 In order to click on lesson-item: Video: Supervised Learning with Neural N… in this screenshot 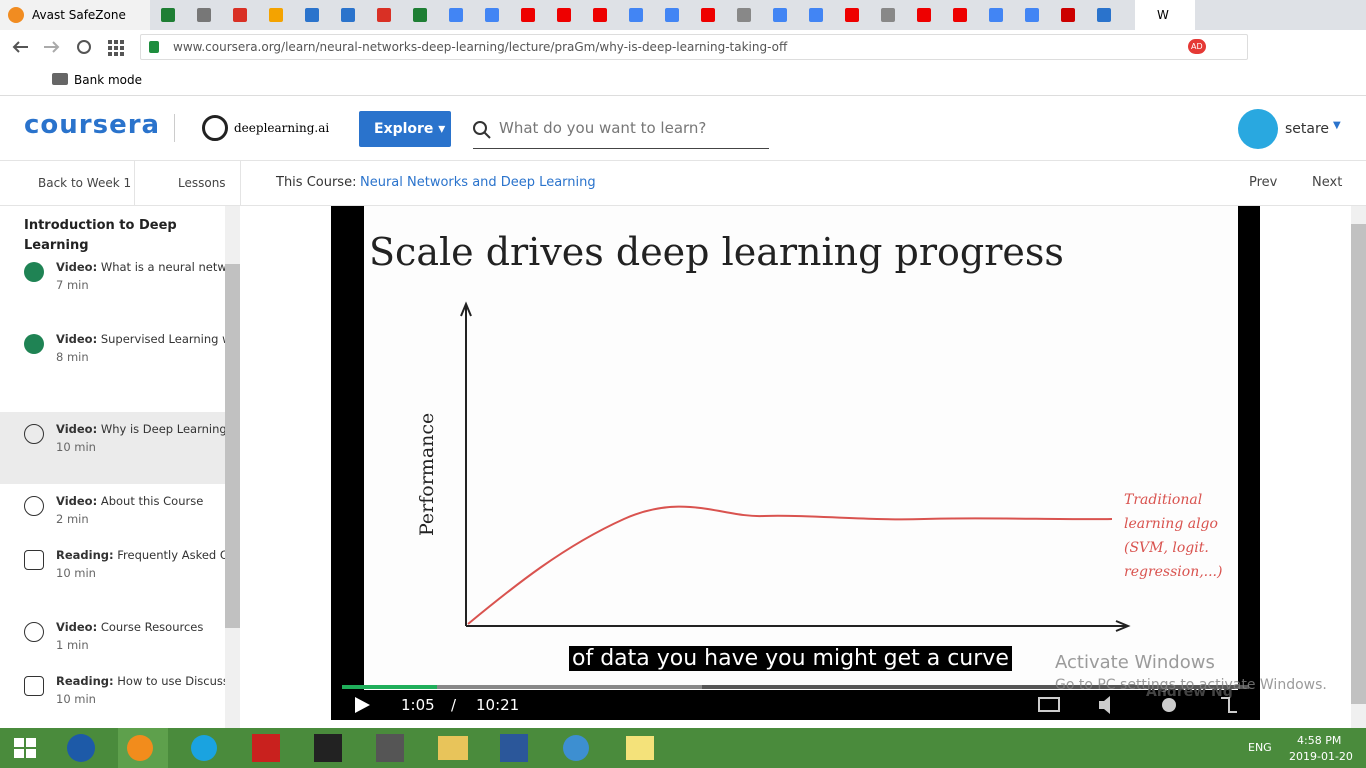, I will do `click(112, 352)`.